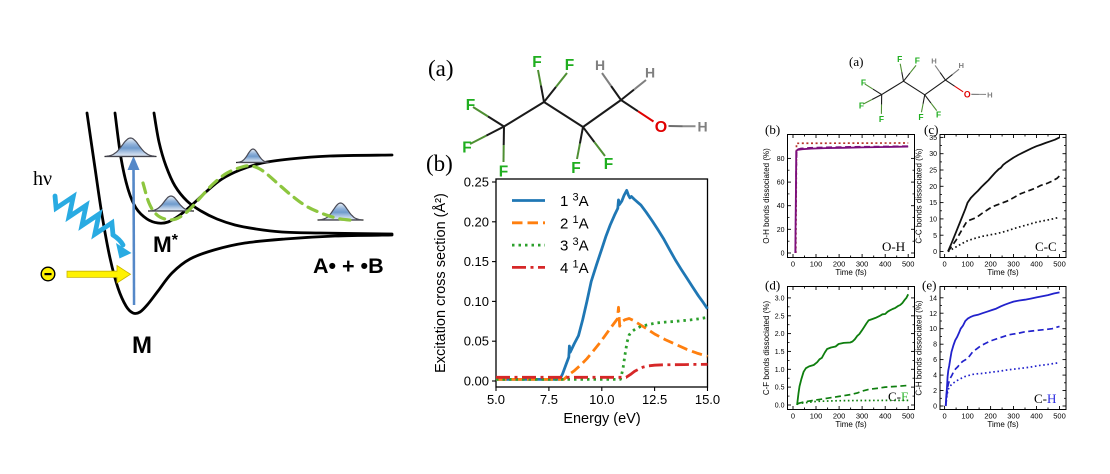 The height and width of the screenshot is (474, 1110). I want to click on svg-text: hν, so click(42, 179).